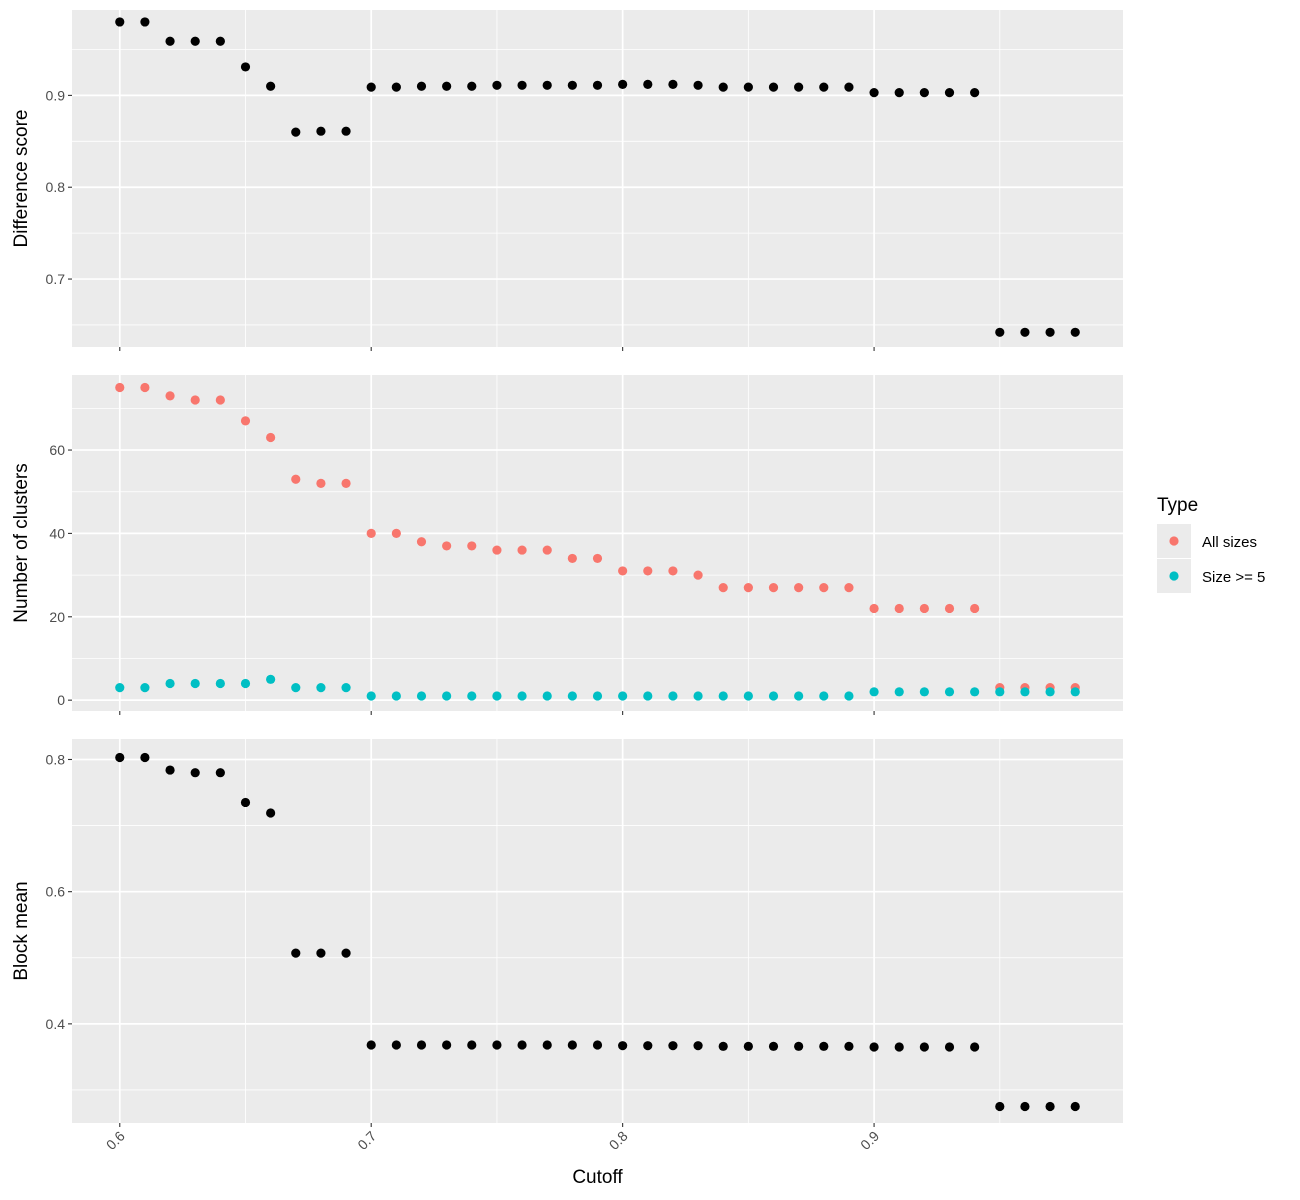  I want to click on y-tick-label: 0.8, so click(56, 187).